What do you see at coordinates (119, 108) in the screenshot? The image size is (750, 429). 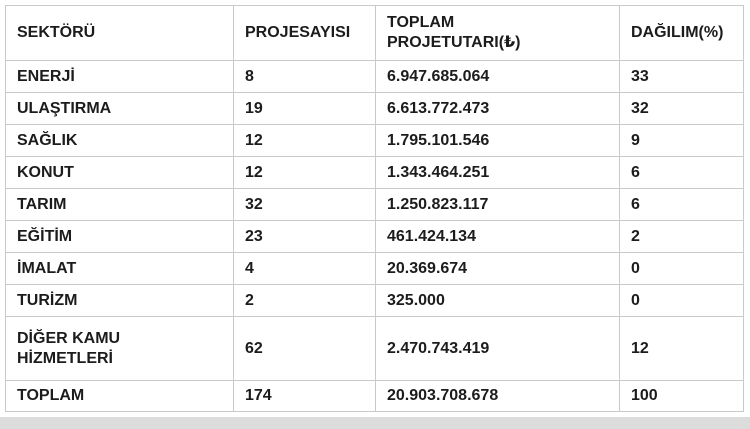 I see `cell-sector: ULAŞTIRMA` at bounding box center [119, 108].